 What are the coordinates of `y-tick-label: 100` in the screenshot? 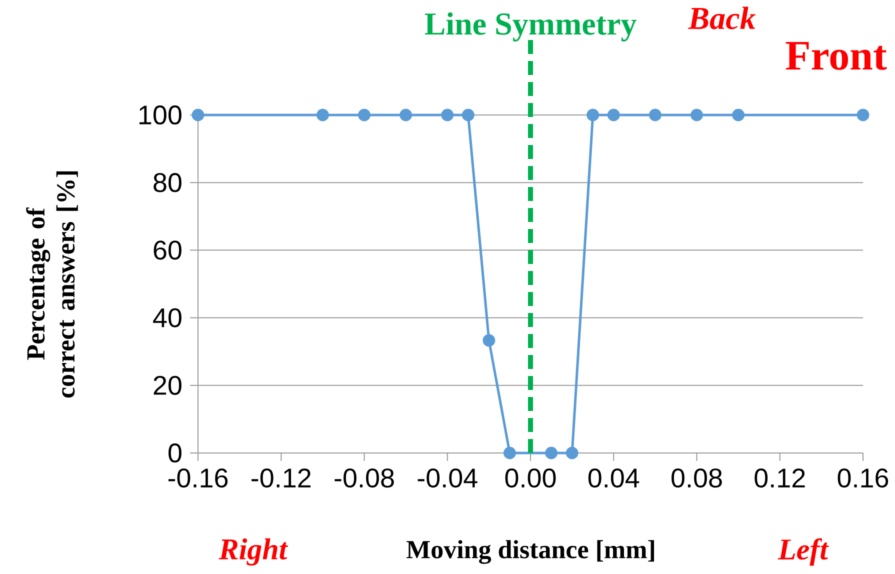 It's located at (161, 115).